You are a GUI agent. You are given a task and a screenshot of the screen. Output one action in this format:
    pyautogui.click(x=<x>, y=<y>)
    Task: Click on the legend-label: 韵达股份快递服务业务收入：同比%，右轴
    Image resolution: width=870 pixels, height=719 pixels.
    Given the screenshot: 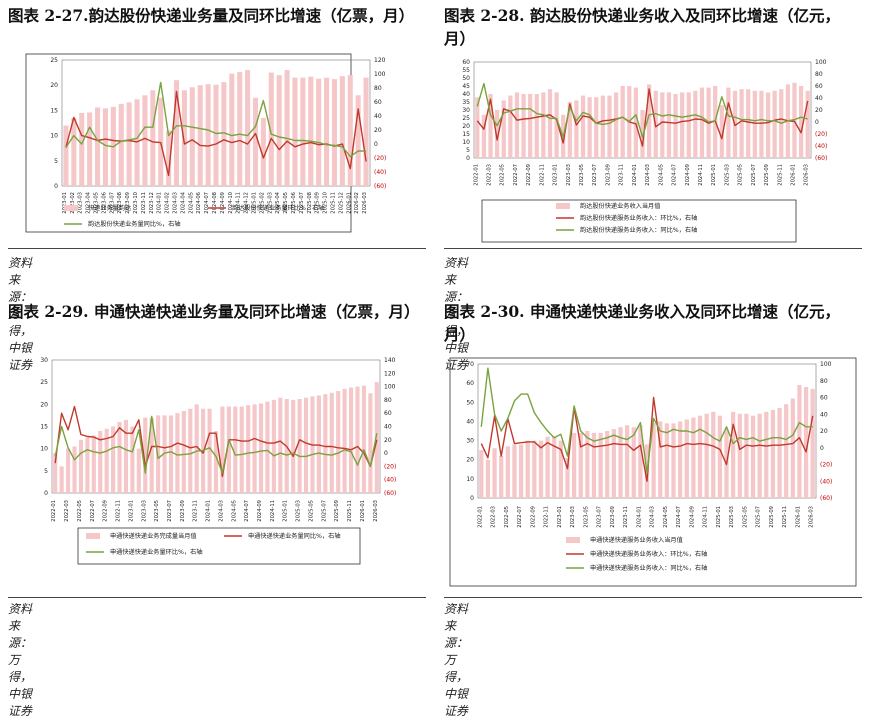 What is the action you would take?
    pyautogui.click(x=638, y=230)
    